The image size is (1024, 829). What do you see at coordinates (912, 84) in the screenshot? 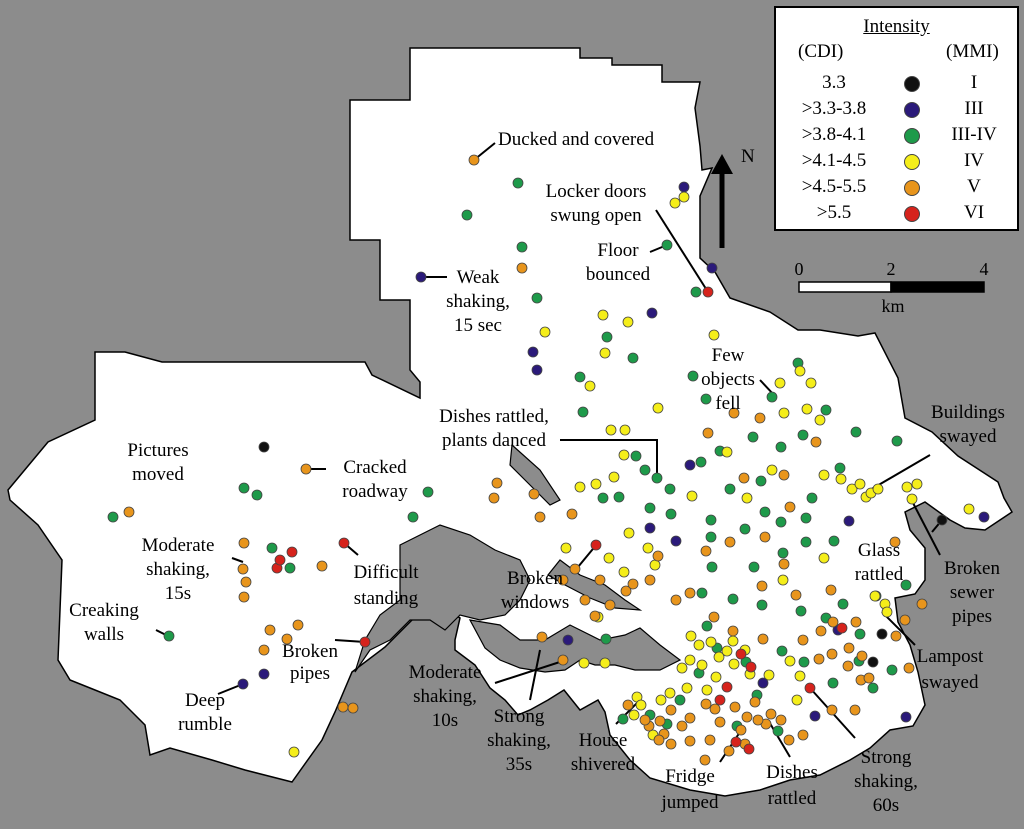
I see `legend-swatch` at bounding box center [912, 84].